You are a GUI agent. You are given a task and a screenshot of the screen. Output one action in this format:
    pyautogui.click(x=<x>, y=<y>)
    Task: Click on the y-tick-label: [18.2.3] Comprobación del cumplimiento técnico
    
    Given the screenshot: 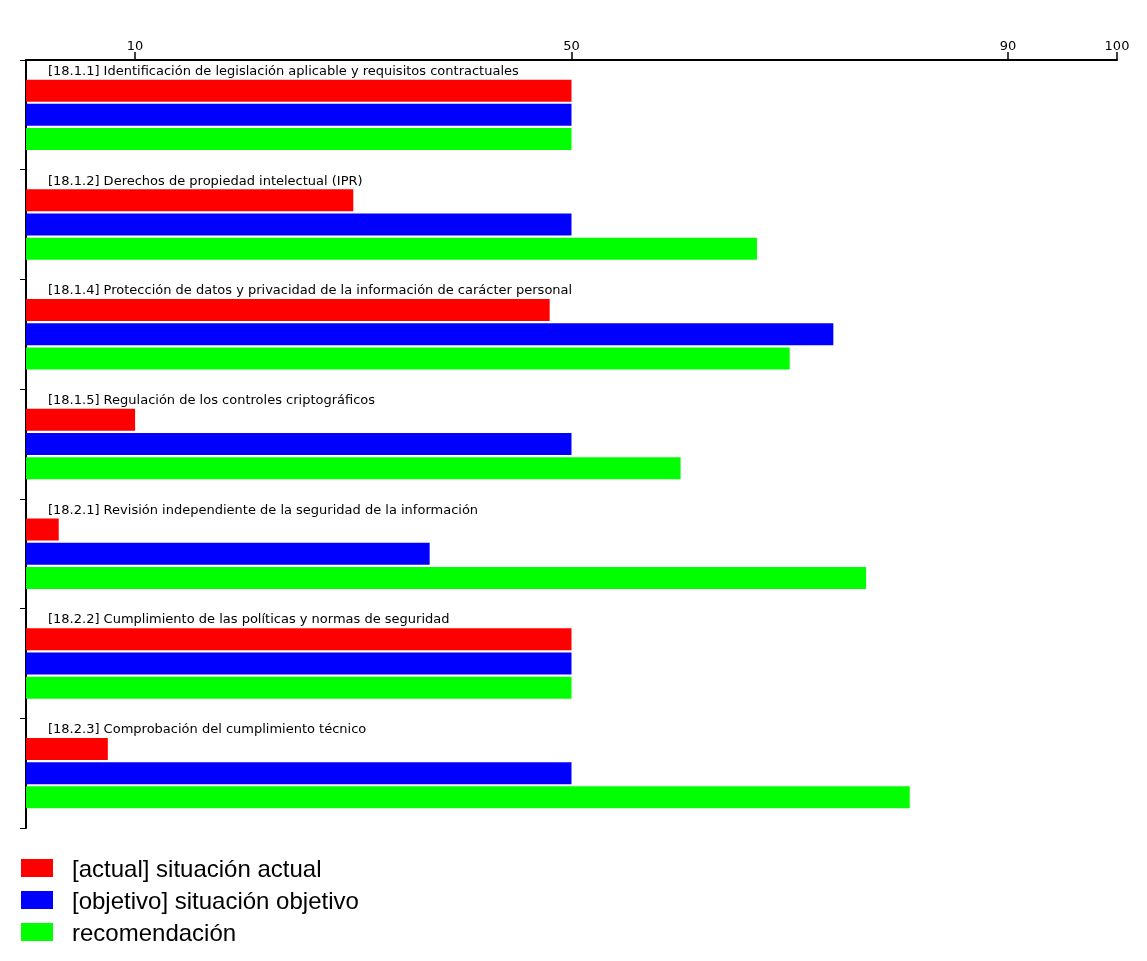 What is the action you would take?
    pyautogui.click(x=207, y=729)
    